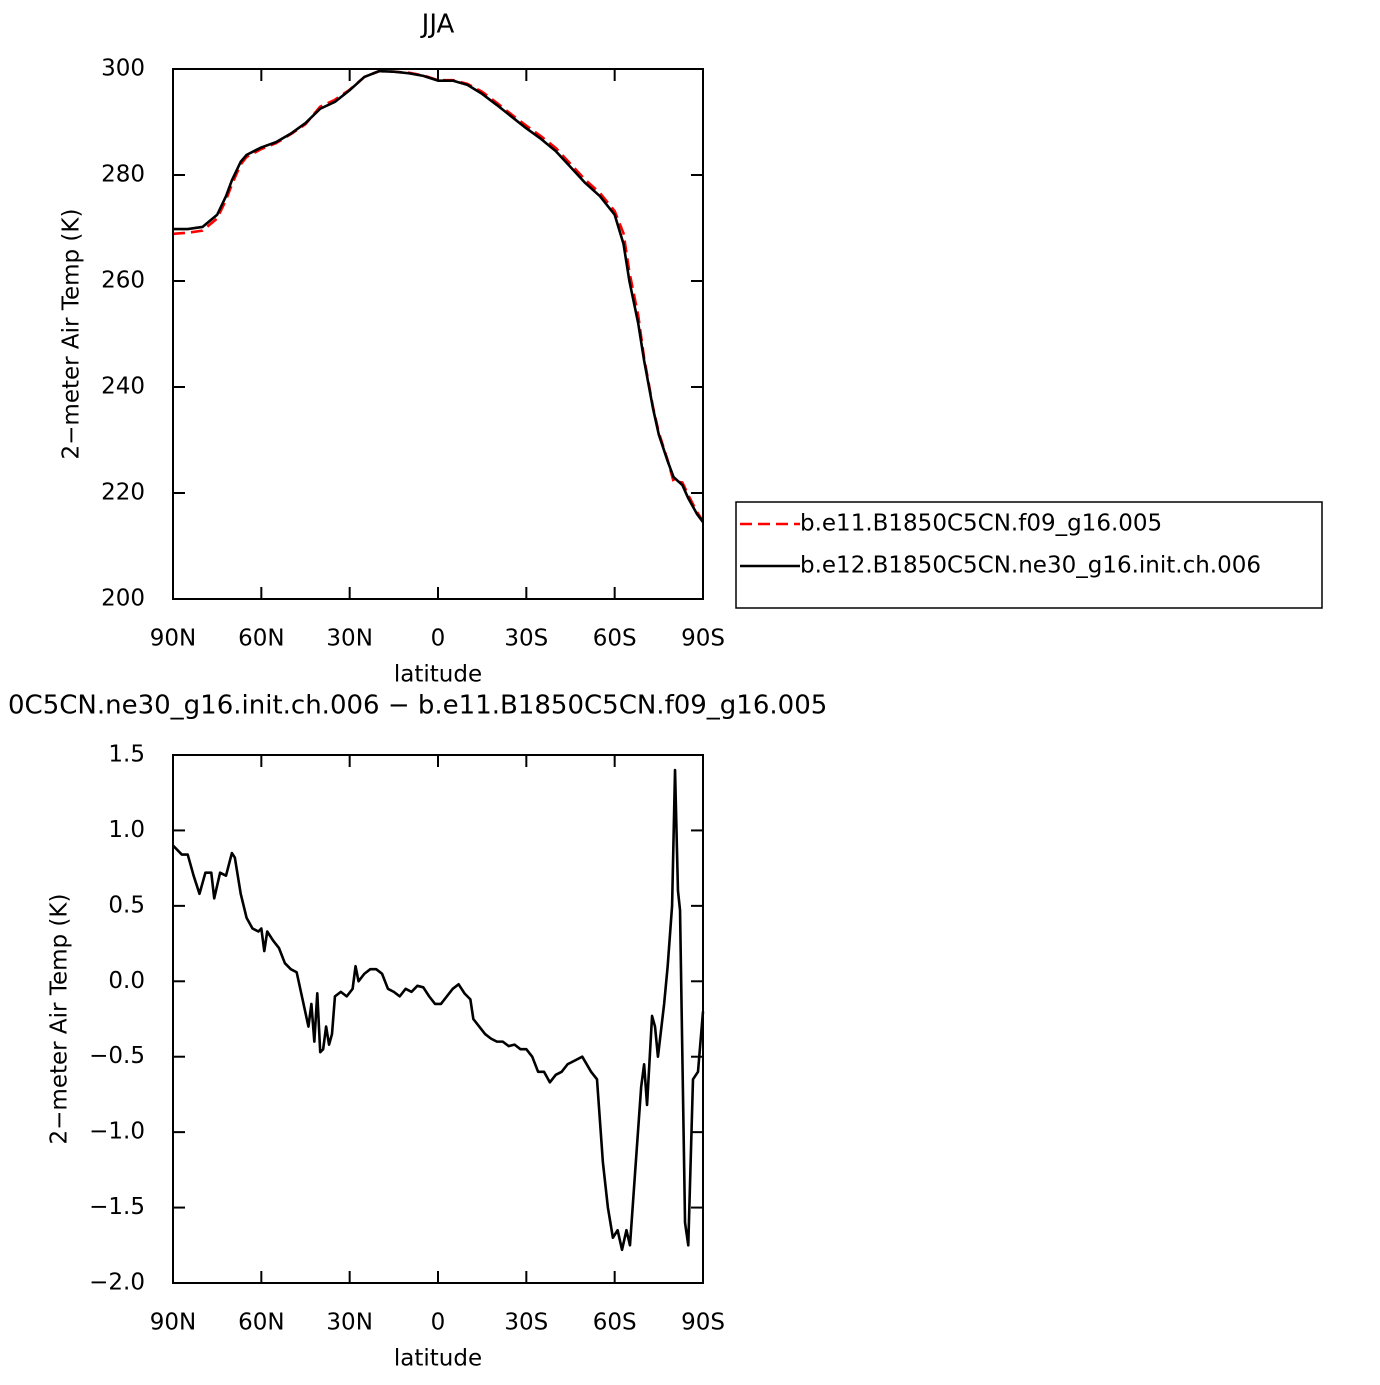  I want to click on y-tick-label: −1.0, so click(117, 1132).